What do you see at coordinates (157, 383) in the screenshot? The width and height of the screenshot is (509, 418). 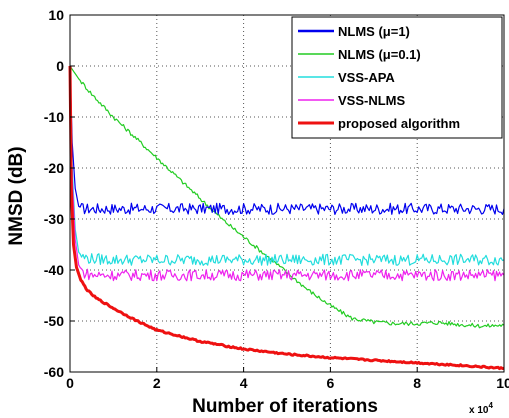 I see `x-tick-label: 2` at bounding box center [157, 383].